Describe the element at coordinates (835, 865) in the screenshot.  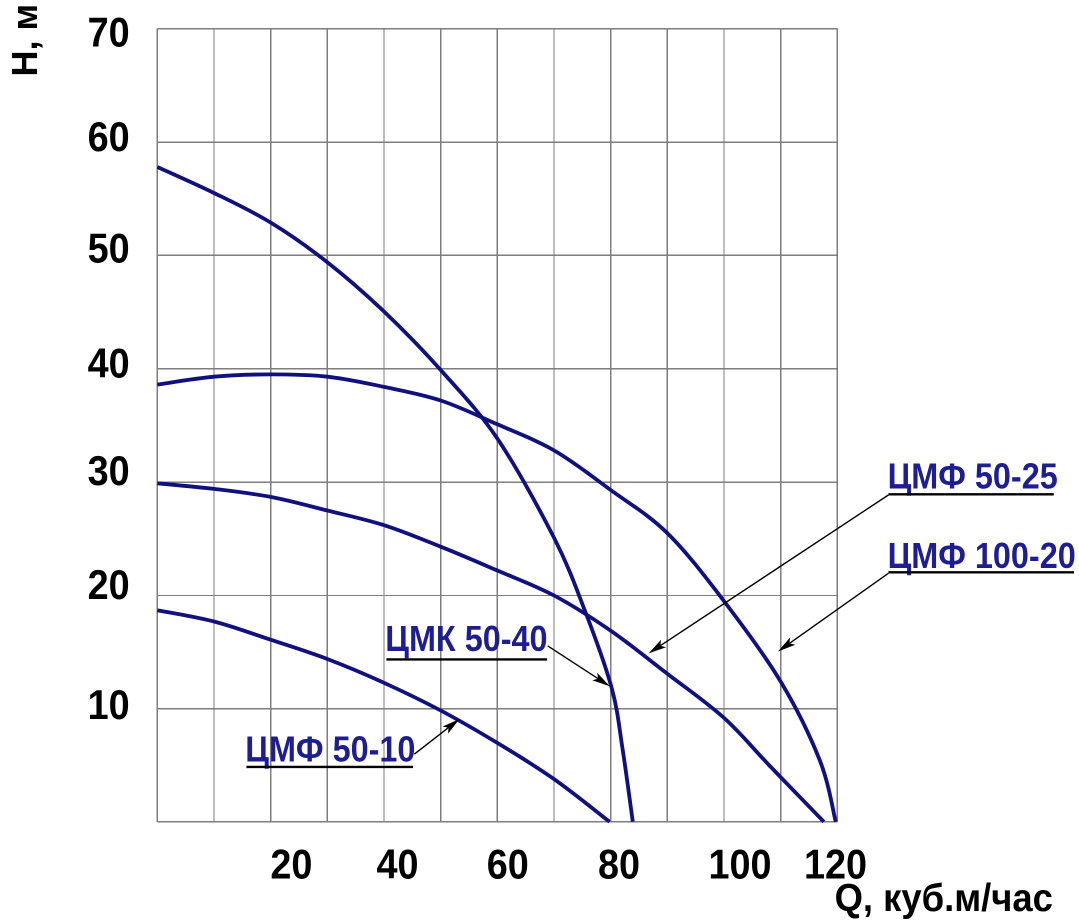
I see `svg-text: 120` at that location.